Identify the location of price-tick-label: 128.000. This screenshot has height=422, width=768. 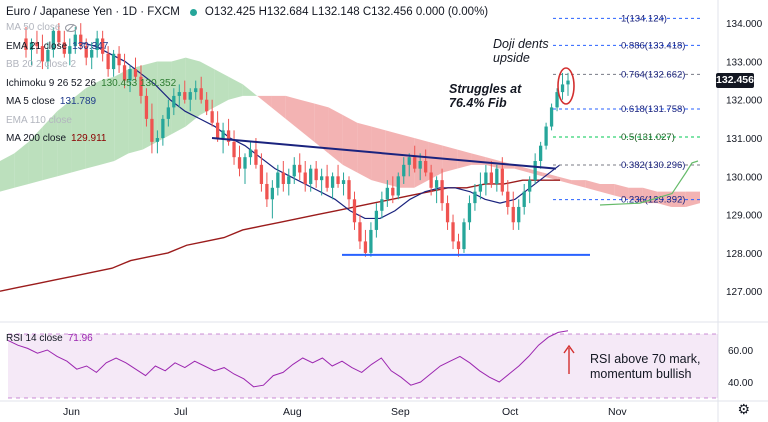
(744, 254).